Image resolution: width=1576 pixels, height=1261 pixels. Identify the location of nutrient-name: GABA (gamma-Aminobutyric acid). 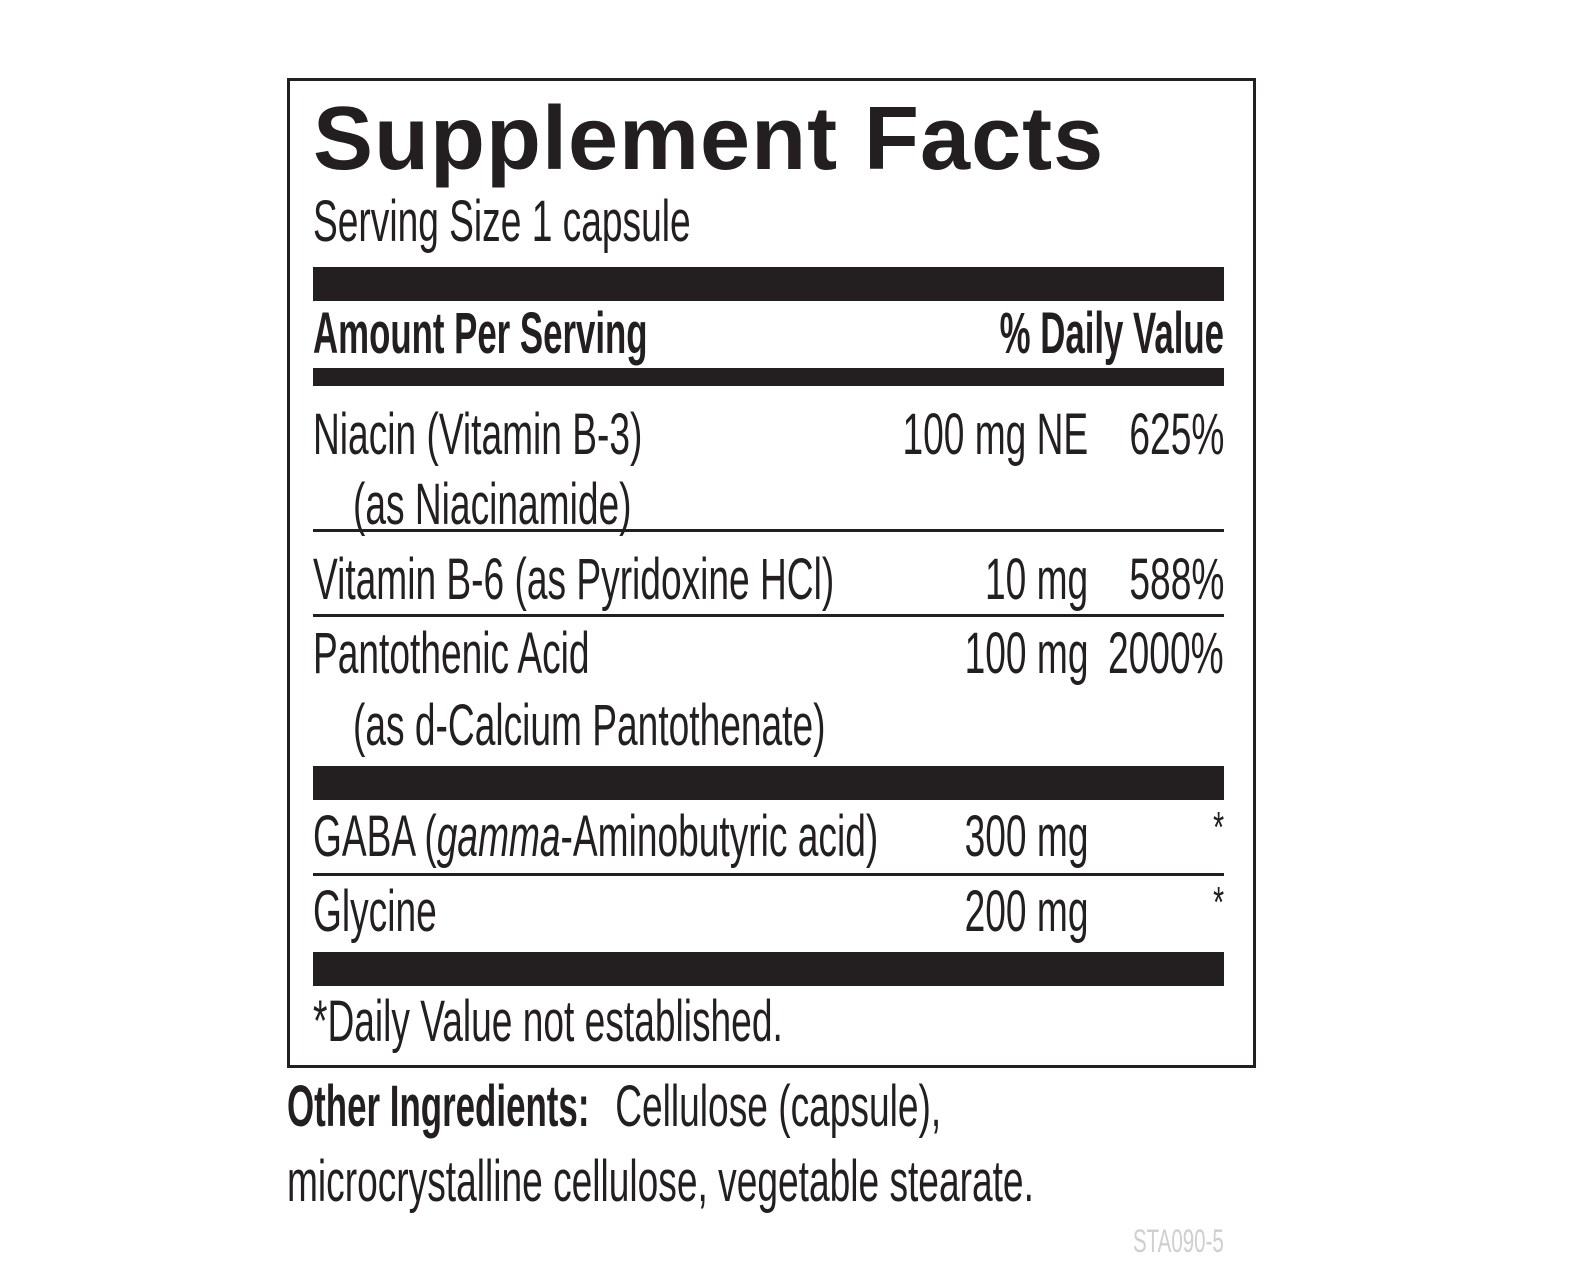
(596, 836).